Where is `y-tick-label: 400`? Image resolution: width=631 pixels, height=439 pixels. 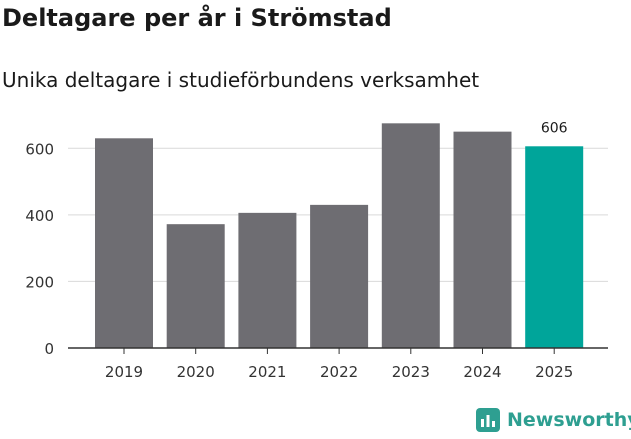 y-tick-label: 400 is located at coordinates (39, 216).